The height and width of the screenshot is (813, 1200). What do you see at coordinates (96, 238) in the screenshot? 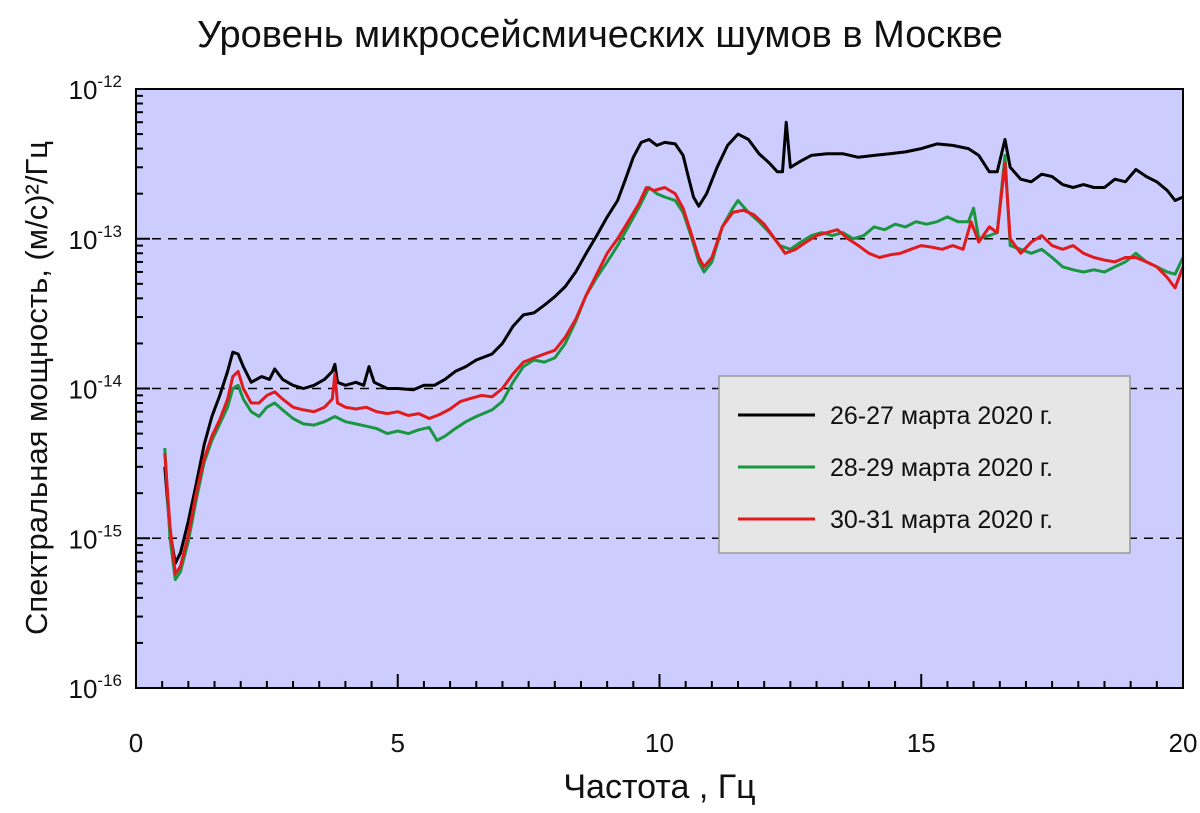
I see `y-tick-label: 10-13` at bounding box center [96, 238].